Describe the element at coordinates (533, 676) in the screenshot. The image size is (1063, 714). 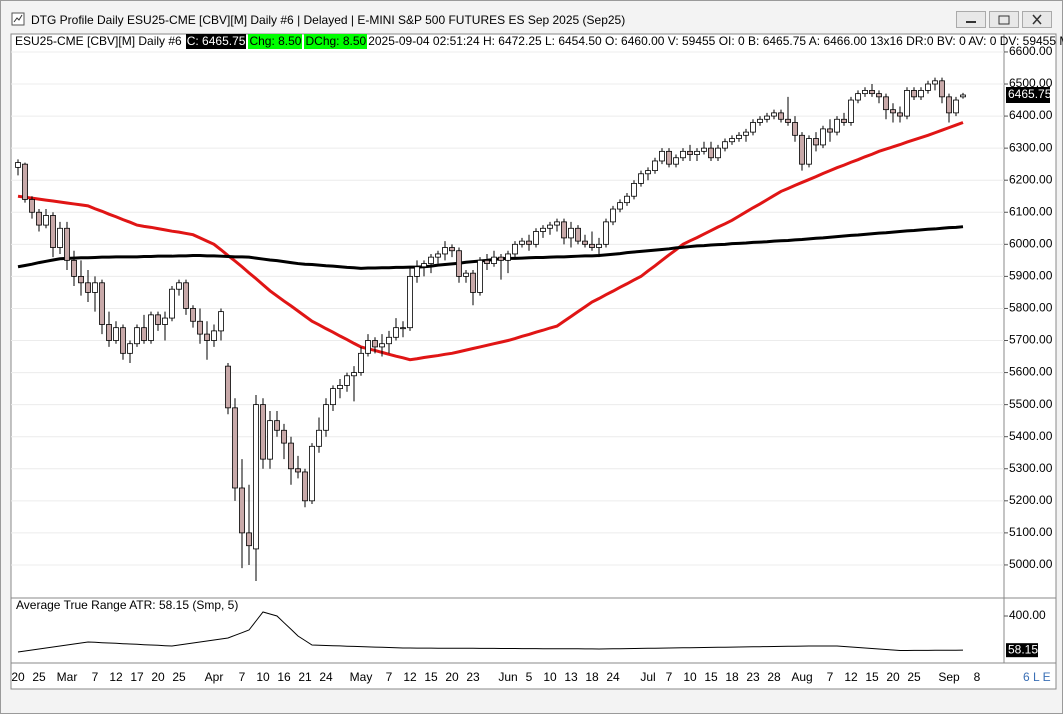
I see `time-axis` at that location.